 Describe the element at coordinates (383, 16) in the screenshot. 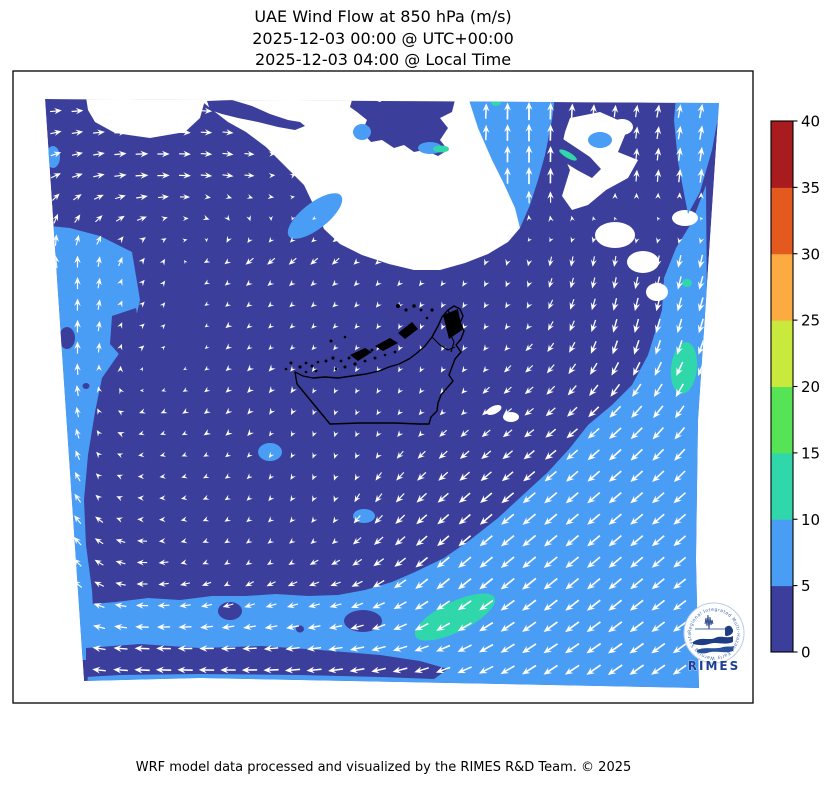

I see `chart-title: UAE Wind Flow at 850 hPa (m/s)` at that location.